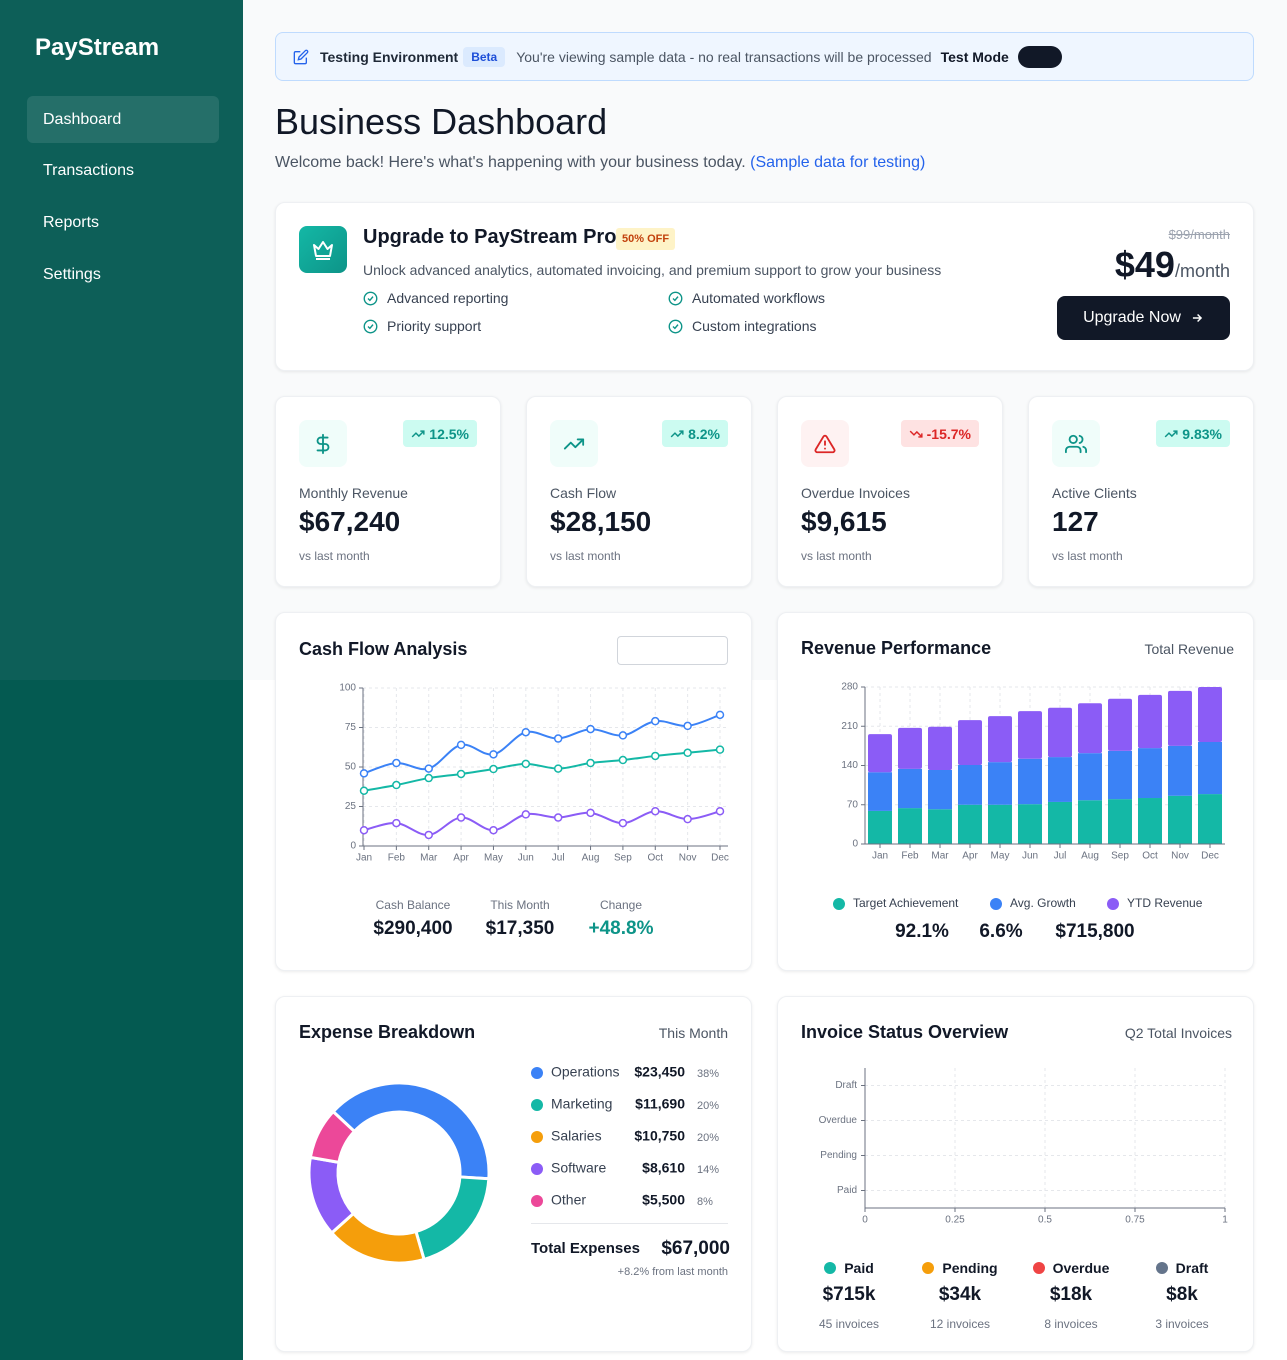 The image size is (1287, 1360). I want to click on summary-value: $290,400, so click(413, 928).